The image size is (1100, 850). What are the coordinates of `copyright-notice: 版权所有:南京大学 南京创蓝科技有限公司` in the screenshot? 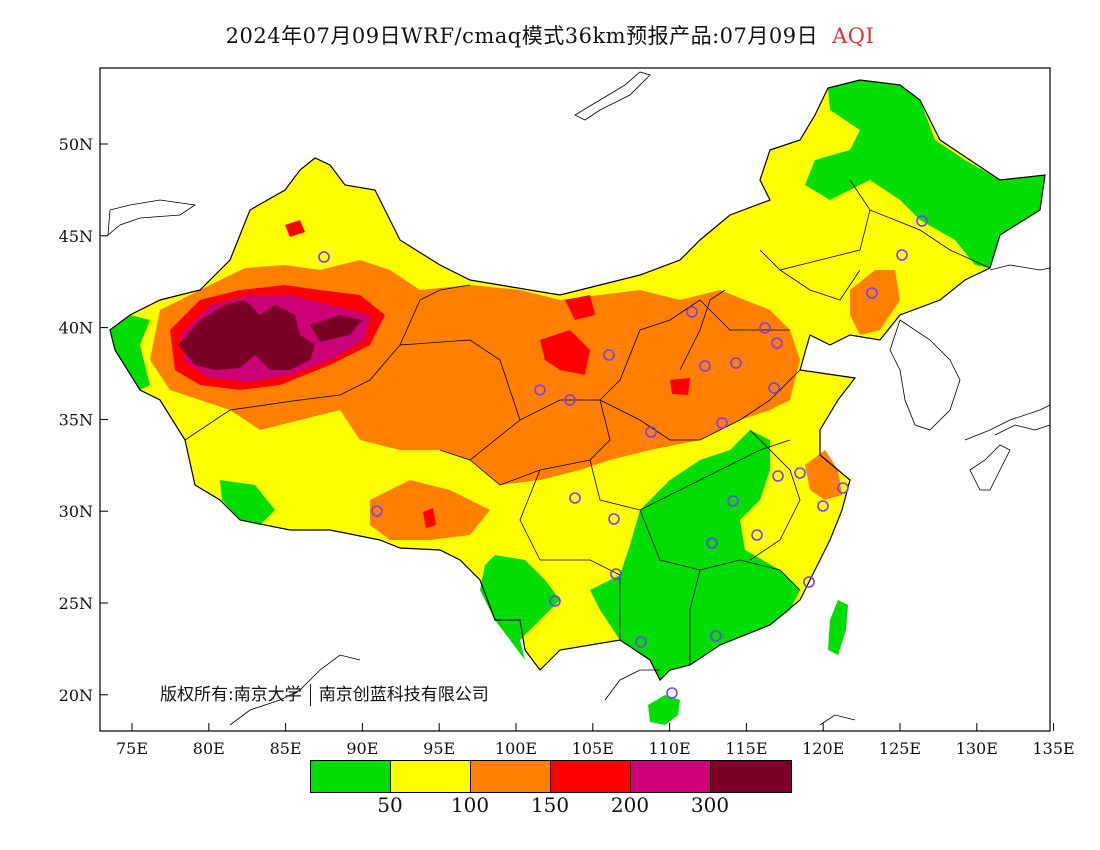 It's located at (324, 693).